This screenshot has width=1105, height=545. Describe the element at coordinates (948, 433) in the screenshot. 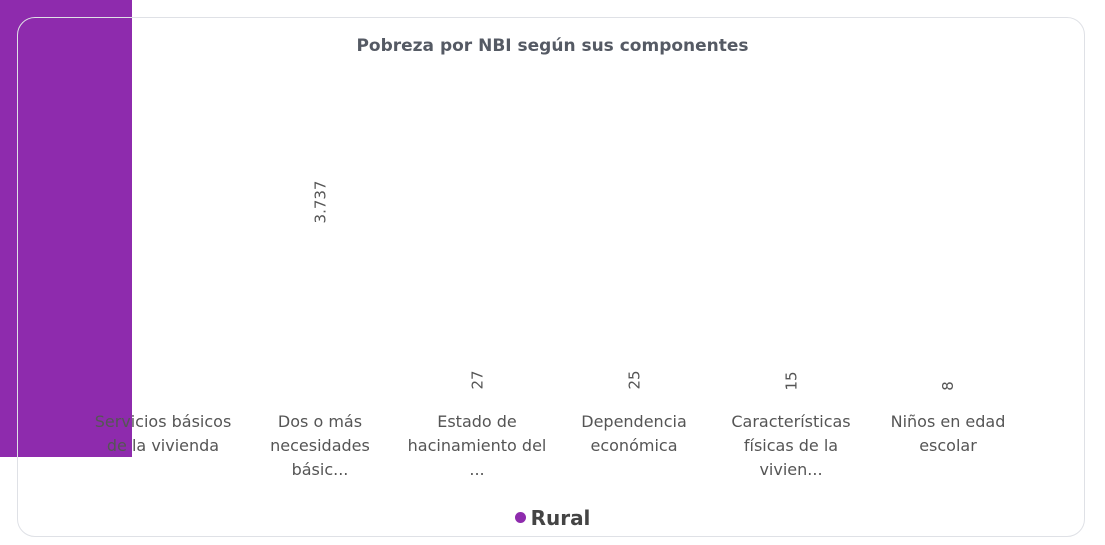

I see `x-tick-label: Niños en edad escolar` at that location.